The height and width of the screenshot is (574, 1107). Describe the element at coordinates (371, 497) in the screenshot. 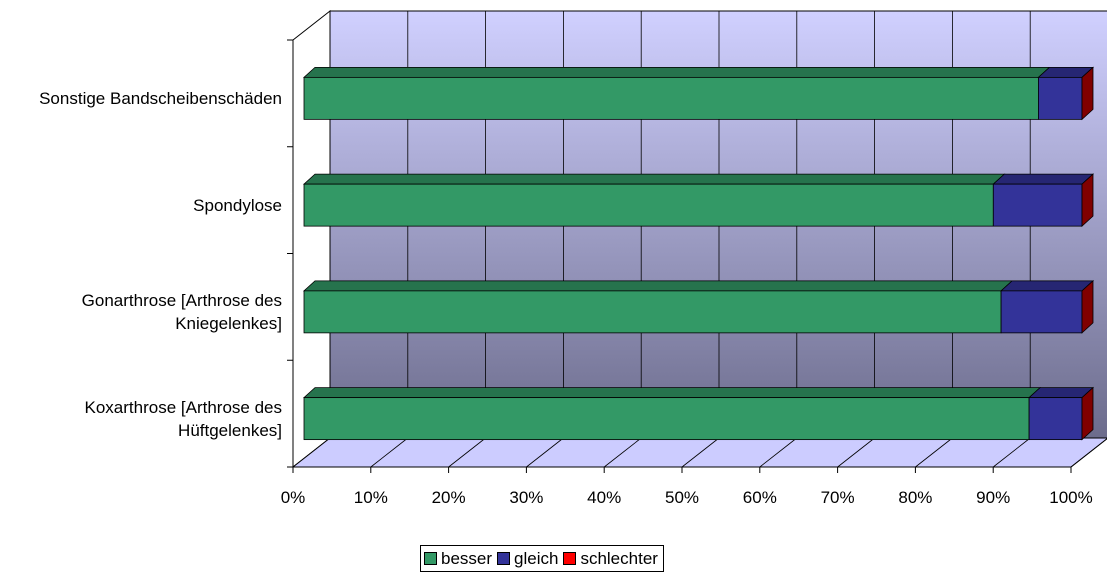

I see `x-tick-label: 10%` at that location.